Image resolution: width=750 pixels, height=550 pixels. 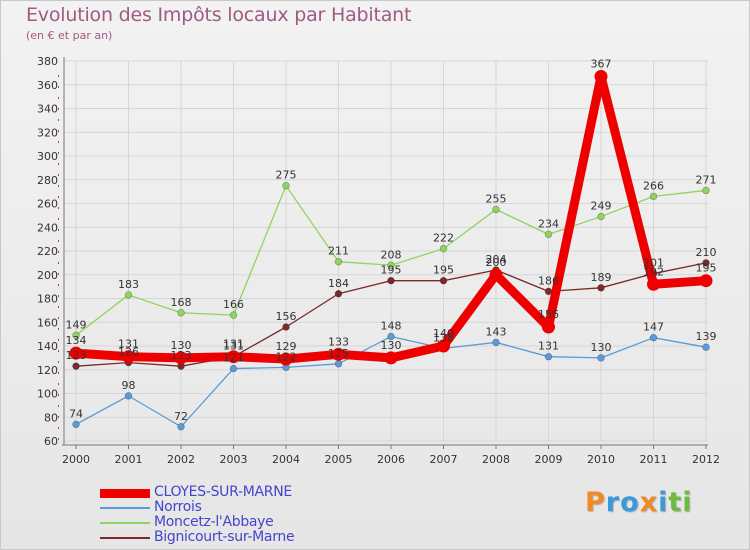 I want to click on data-label: 74, so click(x=76, y=413).